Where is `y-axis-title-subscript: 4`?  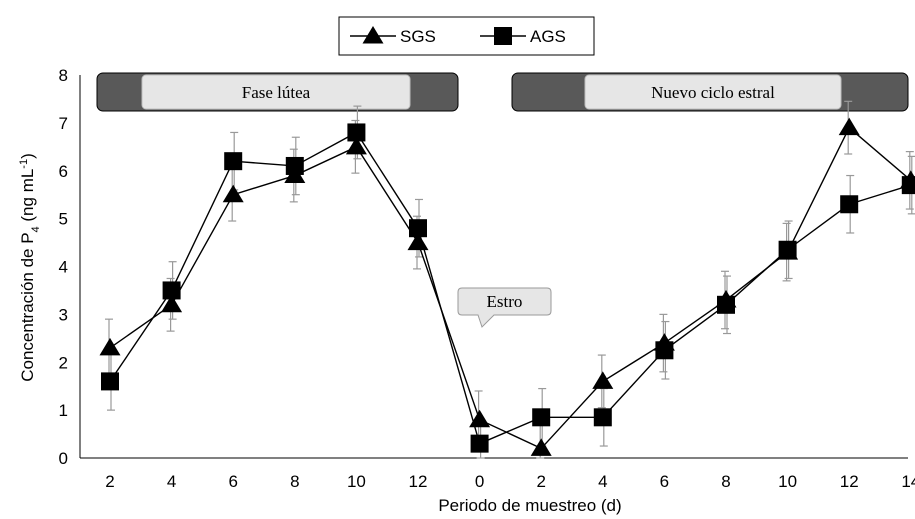 y-axis-title-subscript: 4 is located at coordinates (36, 229).